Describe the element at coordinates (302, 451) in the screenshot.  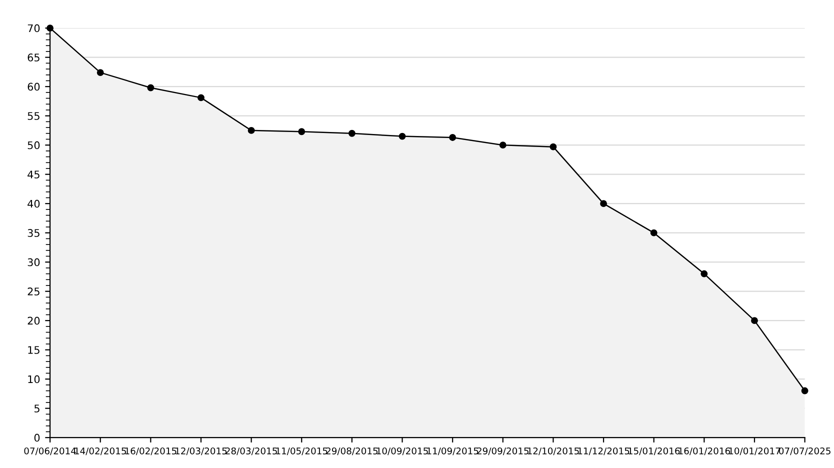
I see `x-tick-label: 11/05/2015` at that location.